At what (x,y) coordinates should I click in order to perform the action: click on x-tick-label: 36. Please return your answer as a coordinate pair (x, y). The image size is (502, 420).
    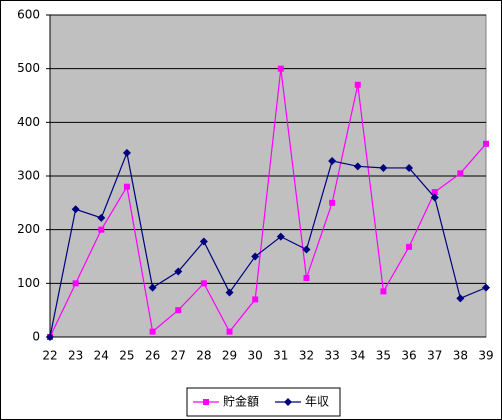
    Looking at the image, I should click on (408, 356).